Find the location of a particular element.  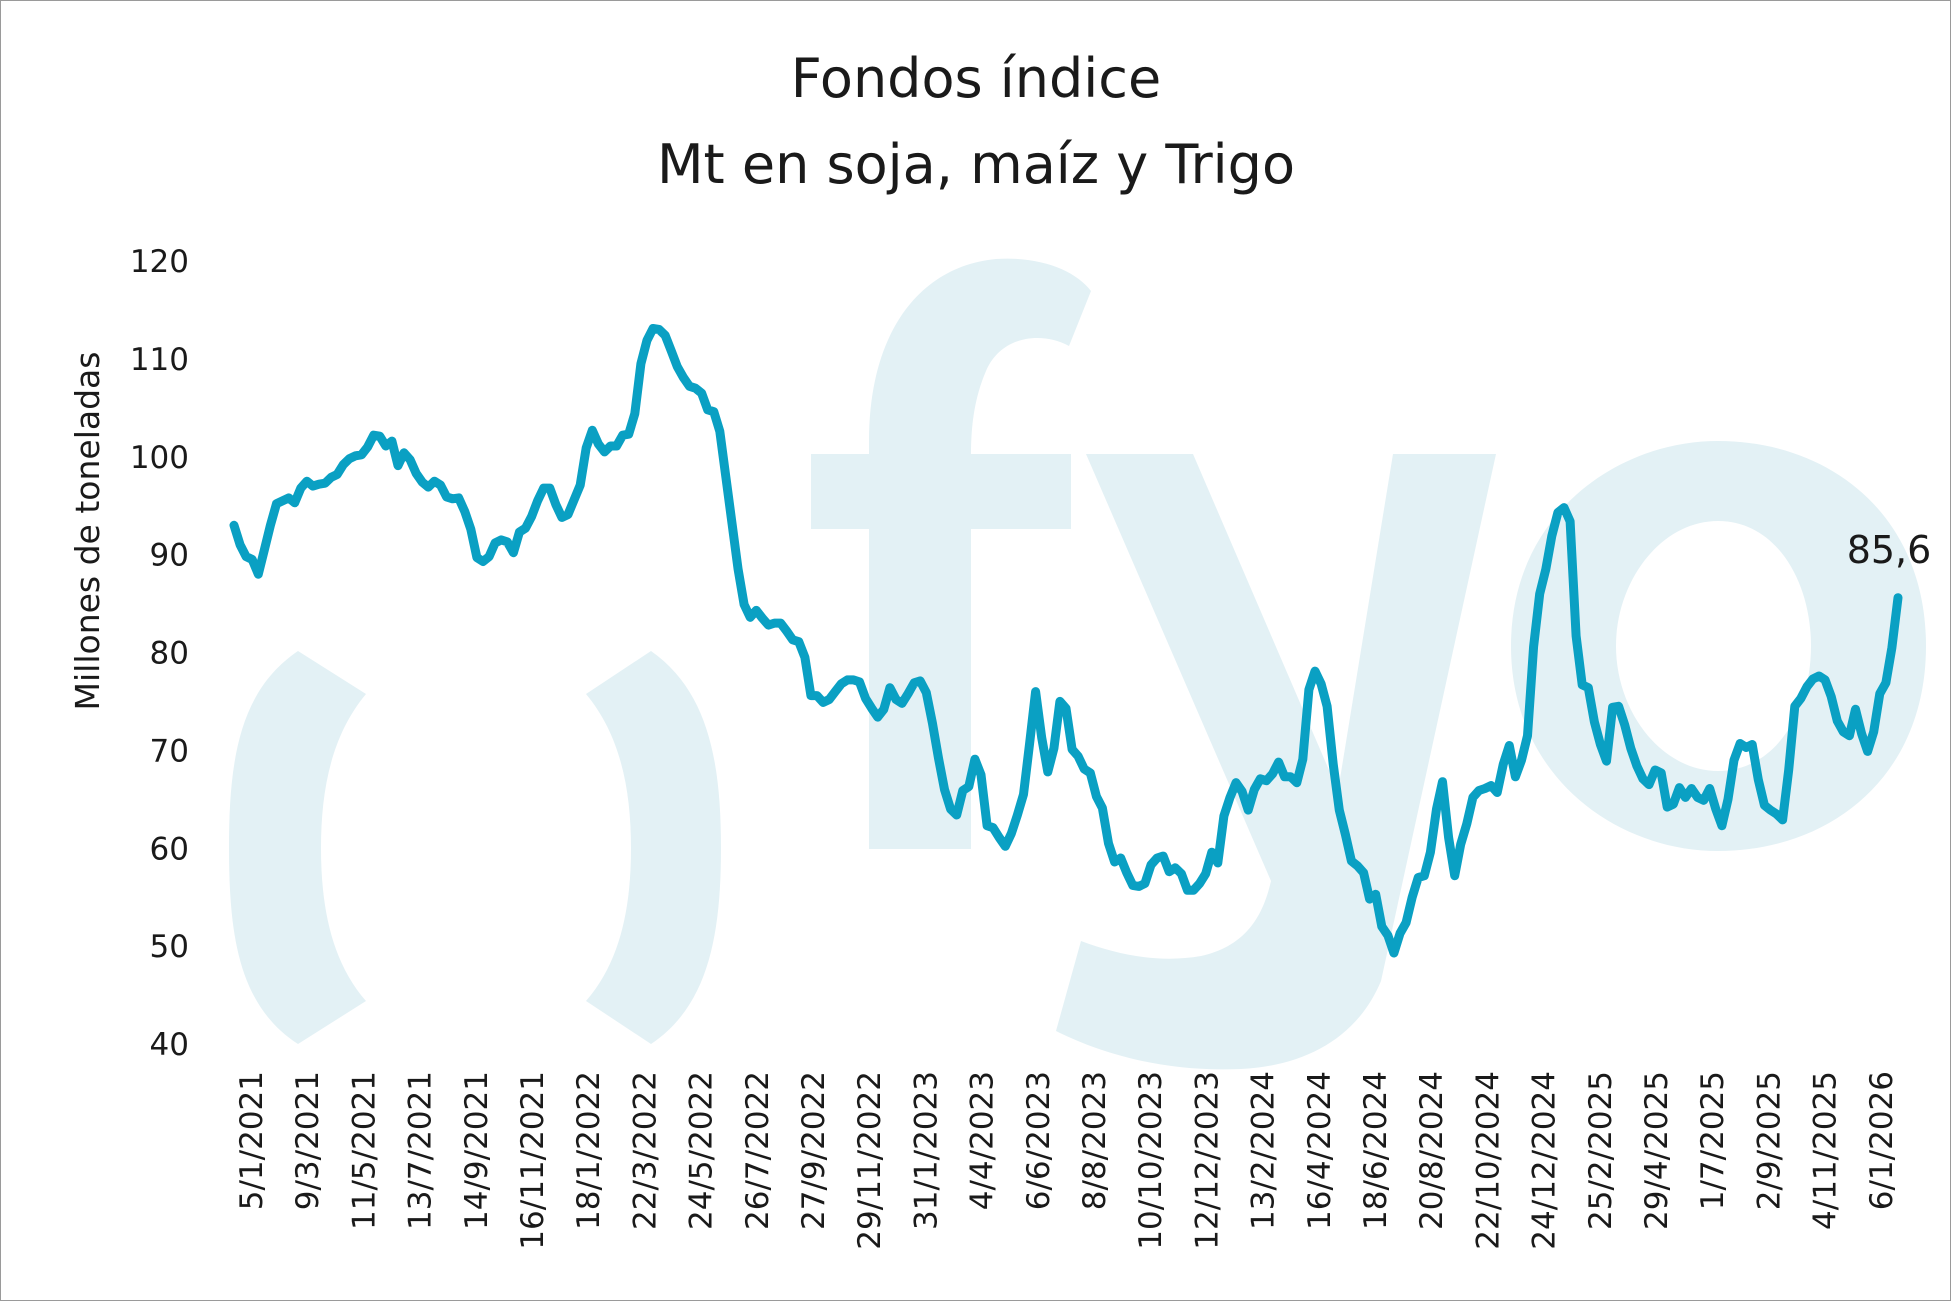

x-tick-label: 20/8/2024 is located at coordinates (1432, 1150).